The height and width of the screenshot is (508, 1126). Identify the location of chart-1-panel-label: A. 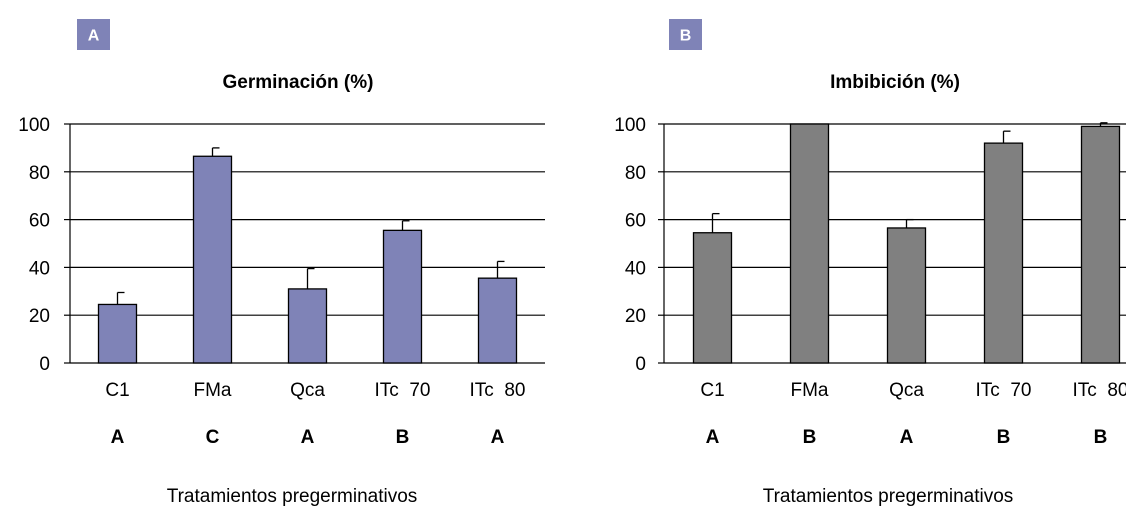
(94, 36).